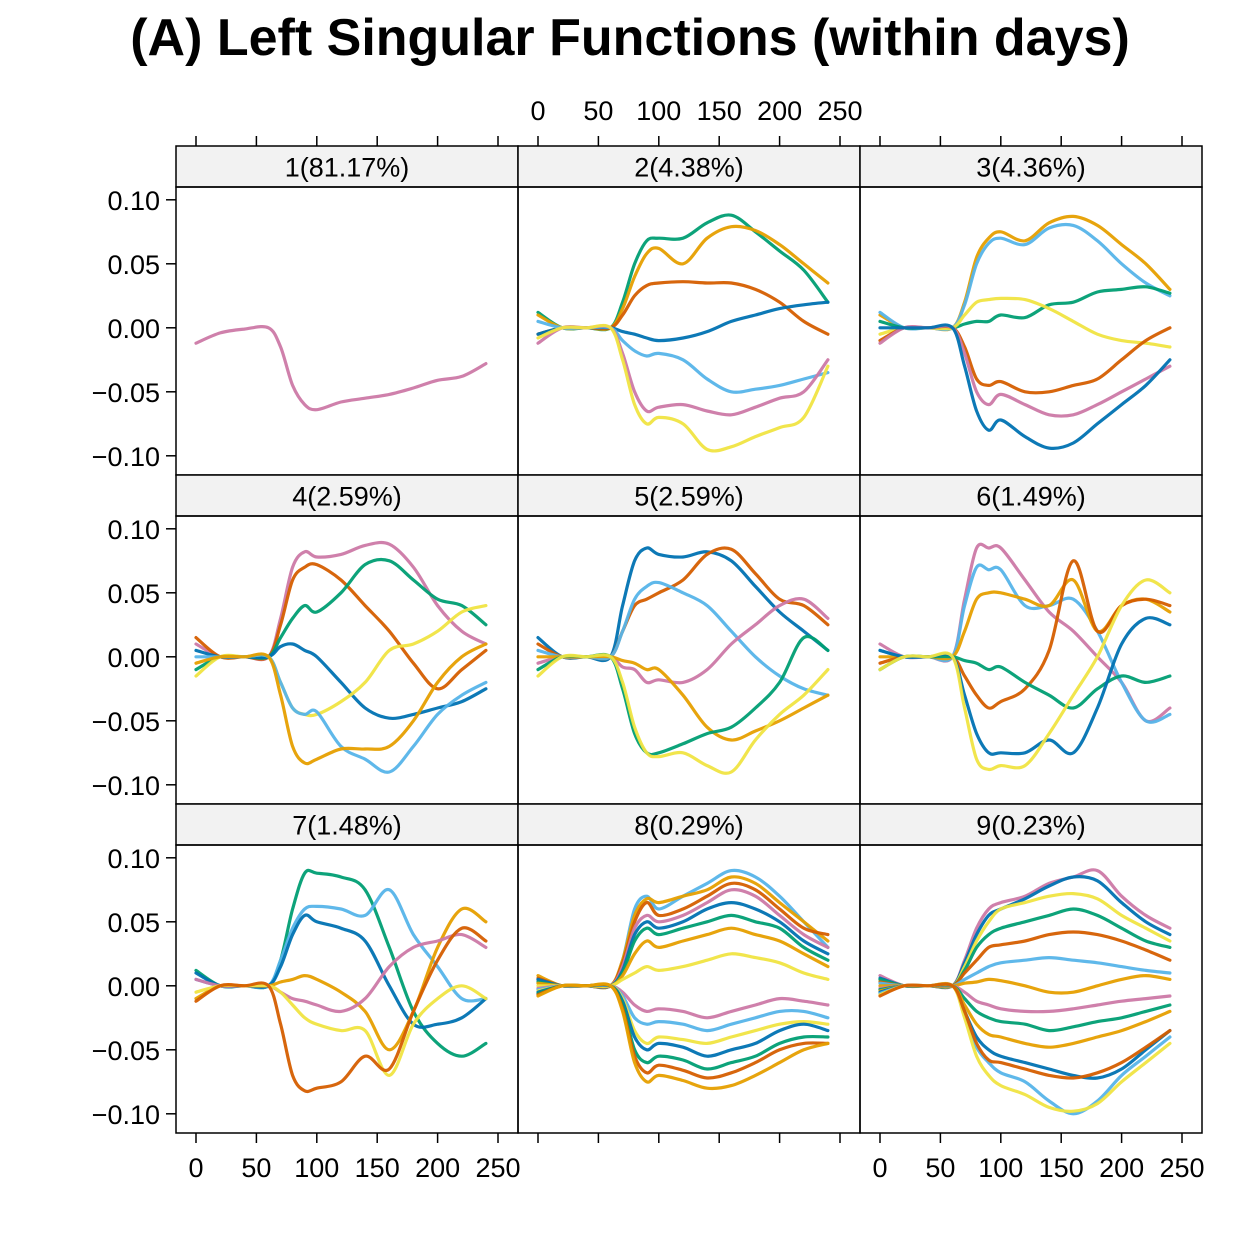  I want to click on y-tick-label-r1-4: −0.05, so click(126, 393).